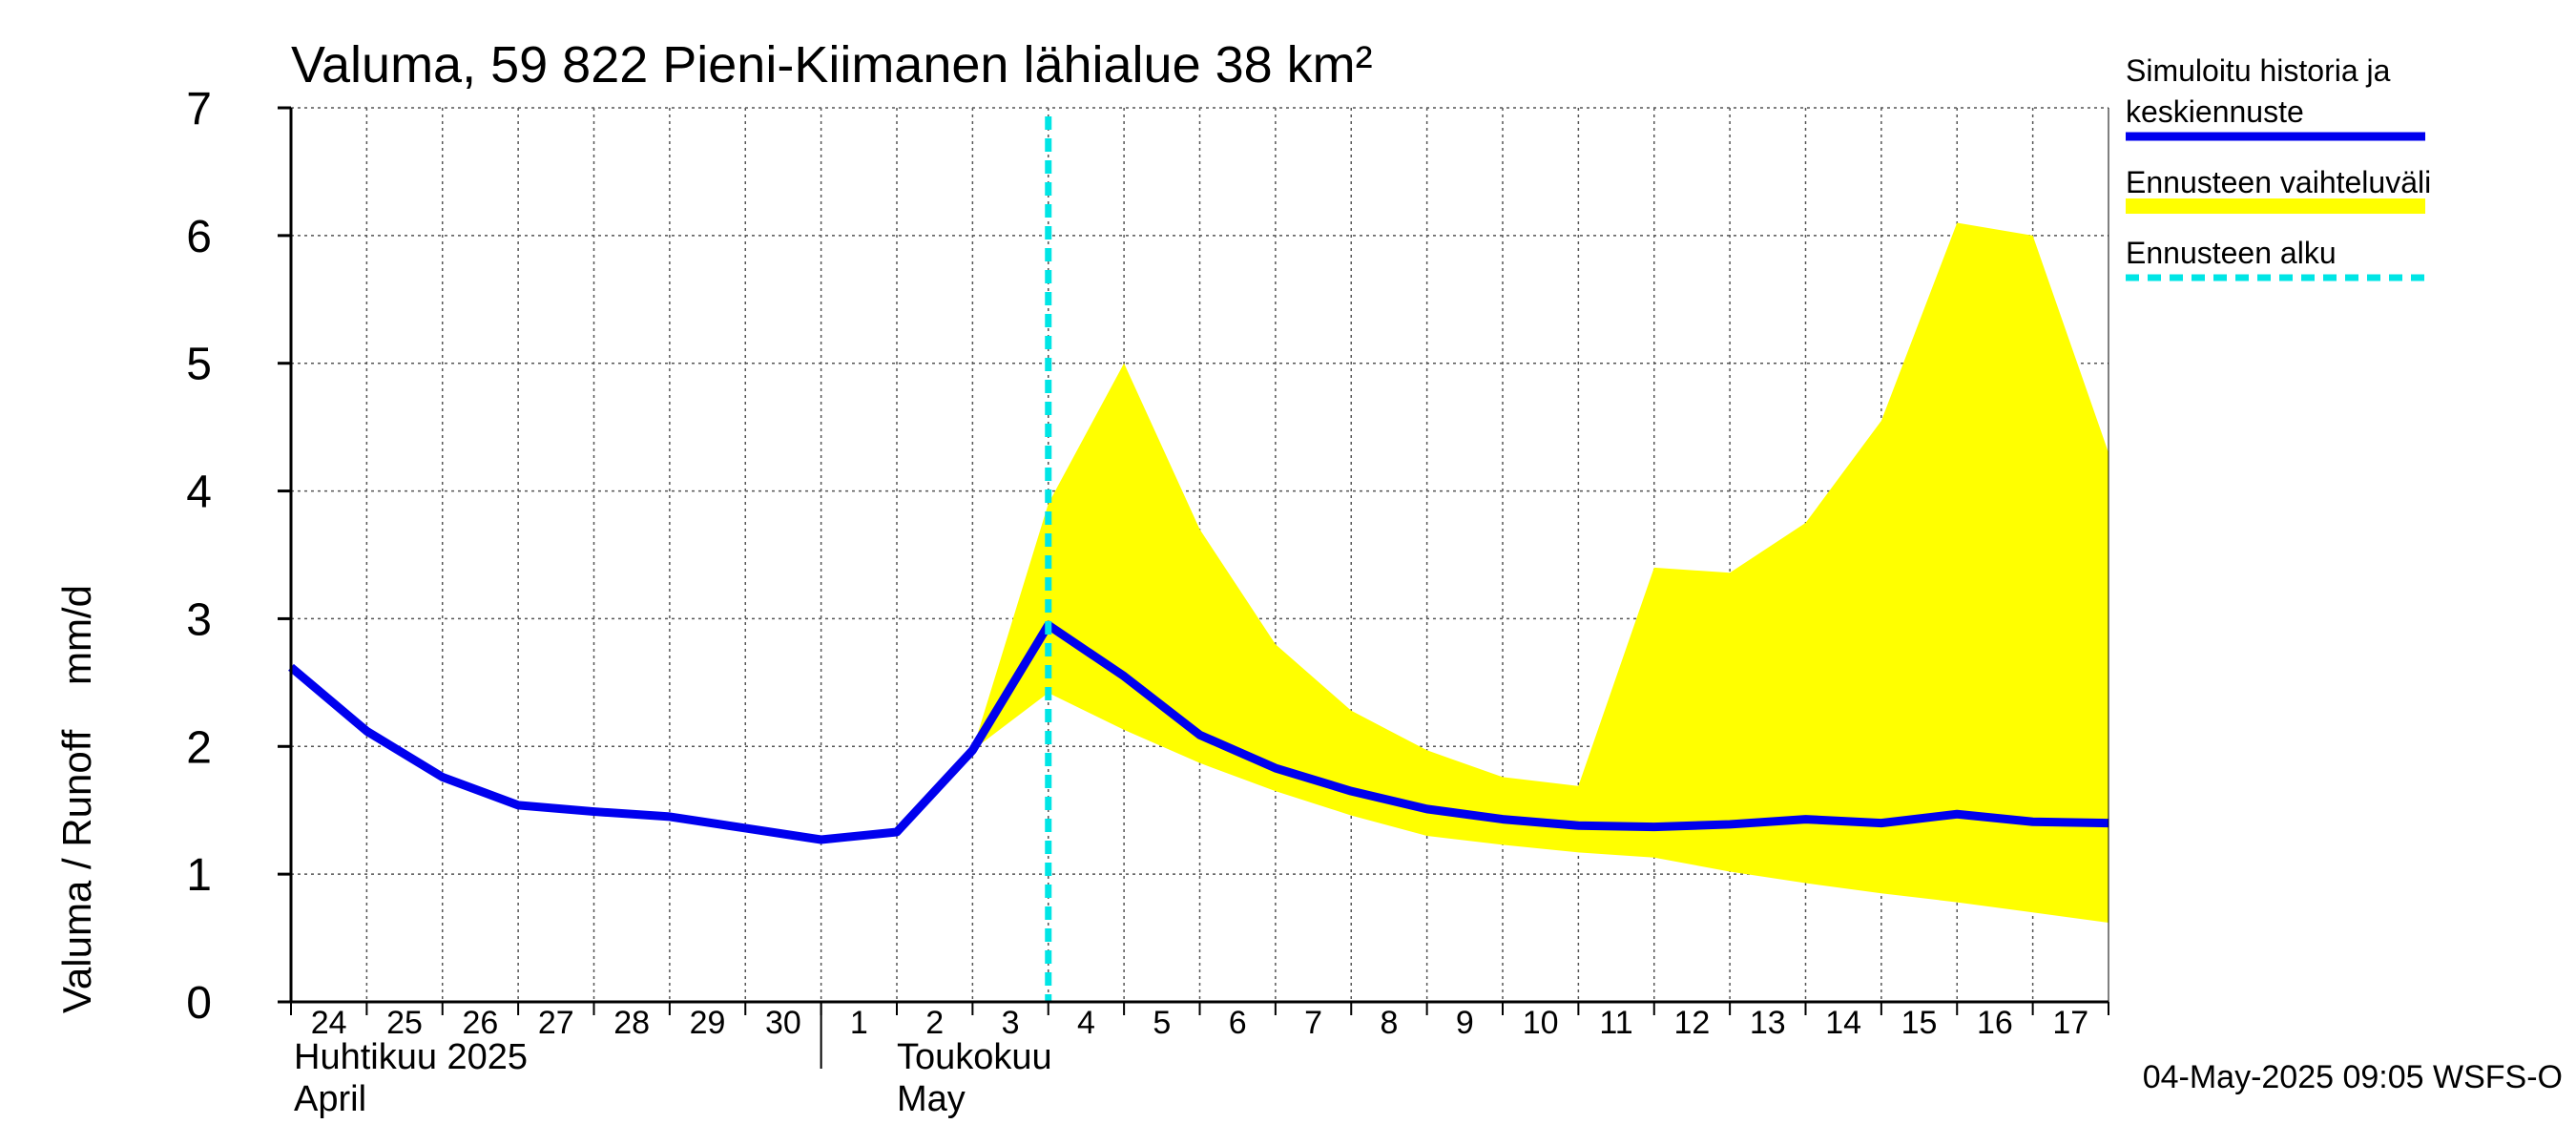 This screenshot has height=1145, width=2576. I want to click on legend-label-simulated: Simuloitu historia ja, so click(2258, 70).